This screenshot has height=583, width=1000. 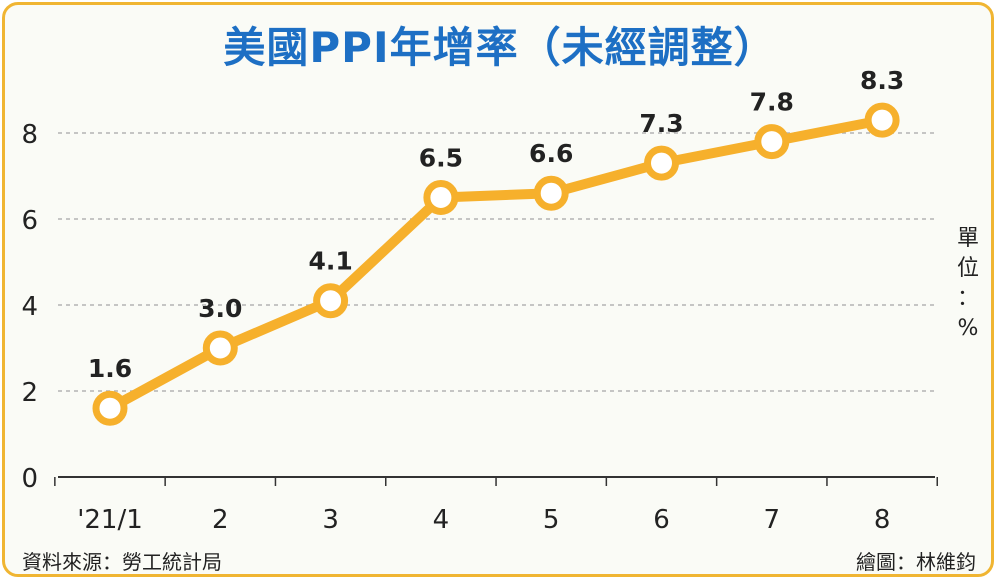 I want to click on x-tick-label: 6, so click(x=661, y=520).